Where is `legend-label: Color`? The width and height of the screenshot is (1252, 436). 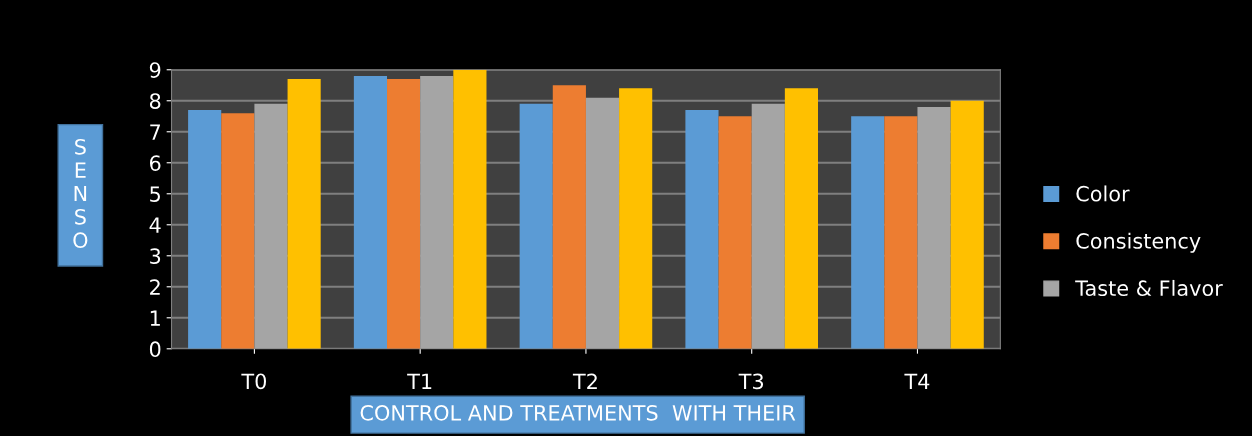
legend-label: Color is located at coordinates (1103, 193).